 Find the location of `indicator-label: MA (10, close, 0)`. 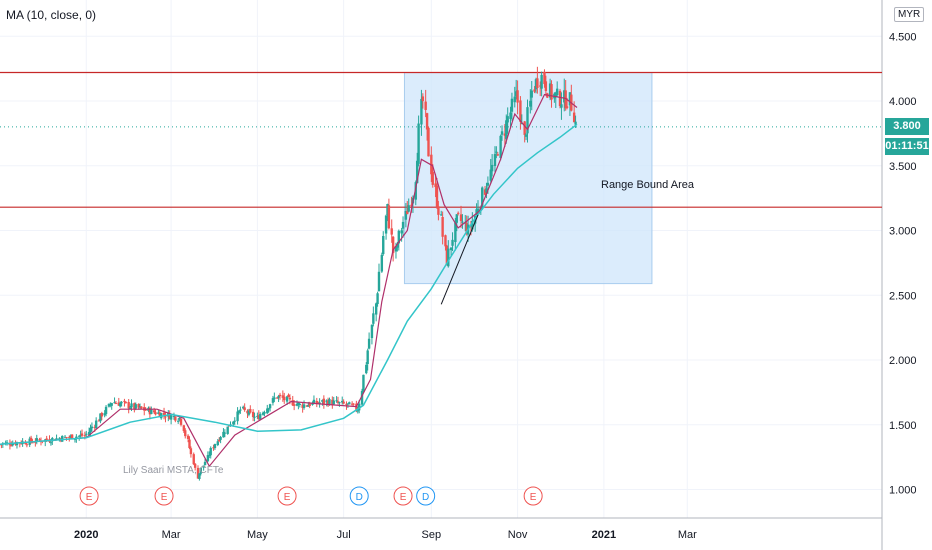

indicator-label: MA (10, close, 0) is located at coordinates (51, 15).